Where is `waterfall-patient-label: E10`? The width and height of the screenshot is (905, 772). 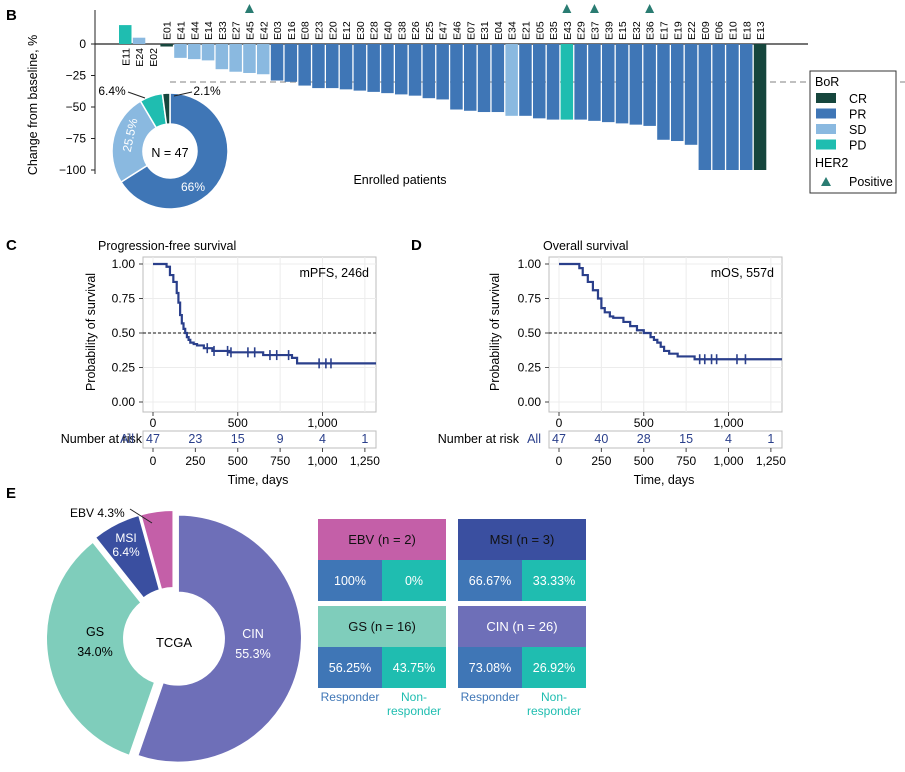 waterfall-patient-label: E10 is located at coordinates (733, 30).